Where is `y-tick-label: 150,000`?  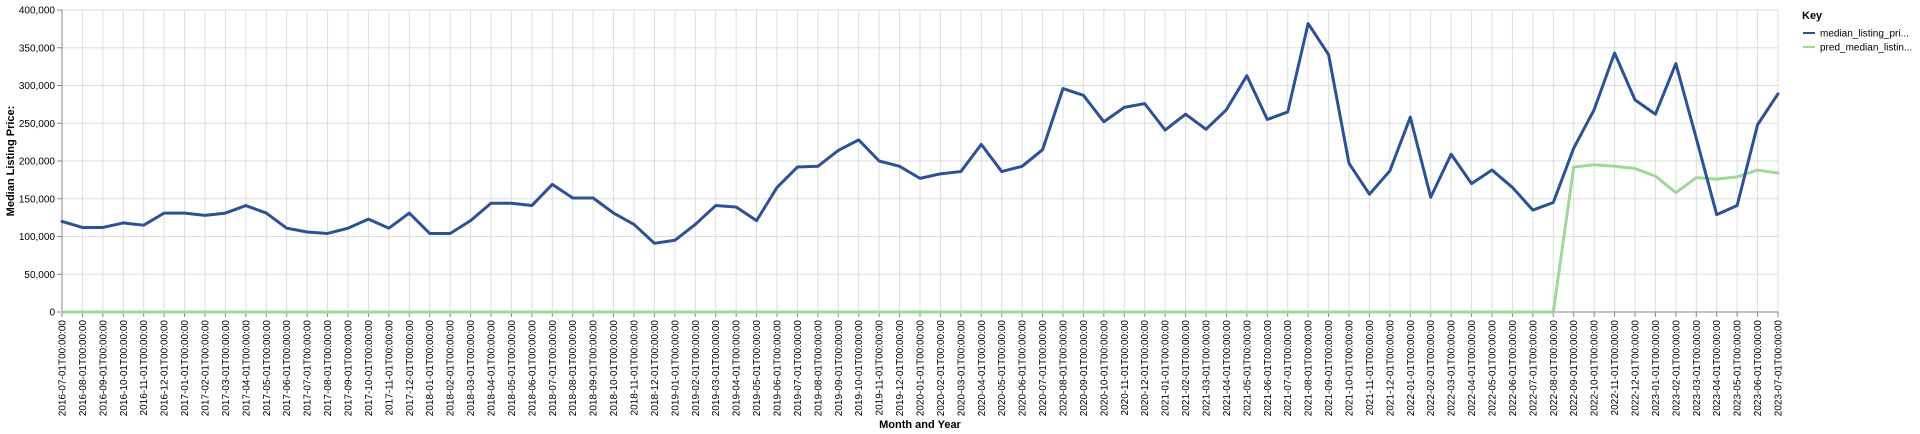 y-tick-label: 150,000 is located at coordinates (37, 199).